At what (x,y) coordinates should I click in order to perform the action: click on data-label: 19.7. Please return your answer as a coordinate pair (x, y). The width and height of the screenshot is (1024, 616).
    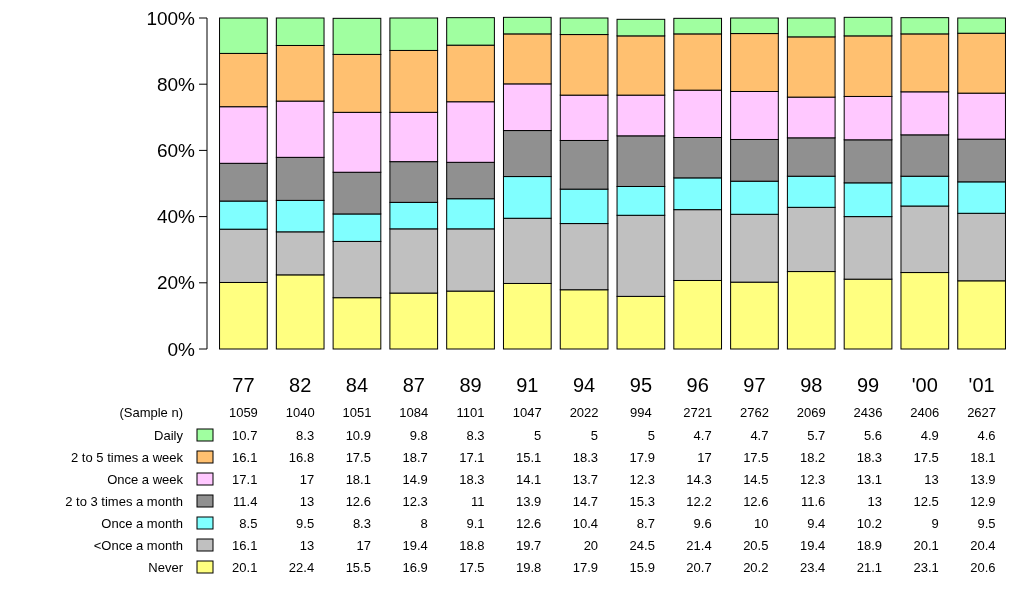
    Looking at the image, I should click on (529, 545).